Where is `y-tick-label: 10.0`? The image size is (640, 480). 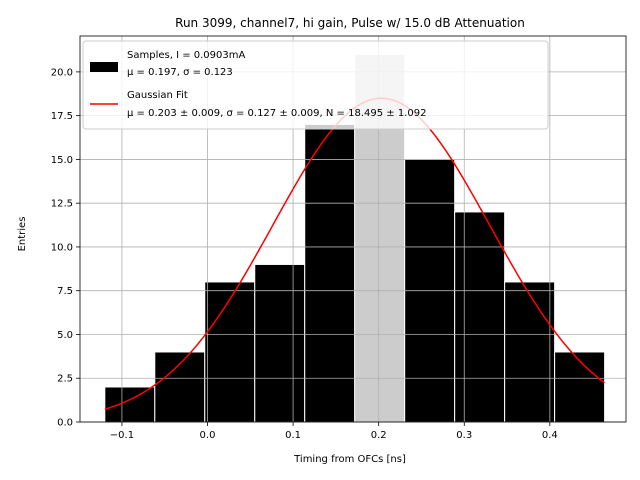
y-tick-label: 10.0 is located at coordinates (62, 247).